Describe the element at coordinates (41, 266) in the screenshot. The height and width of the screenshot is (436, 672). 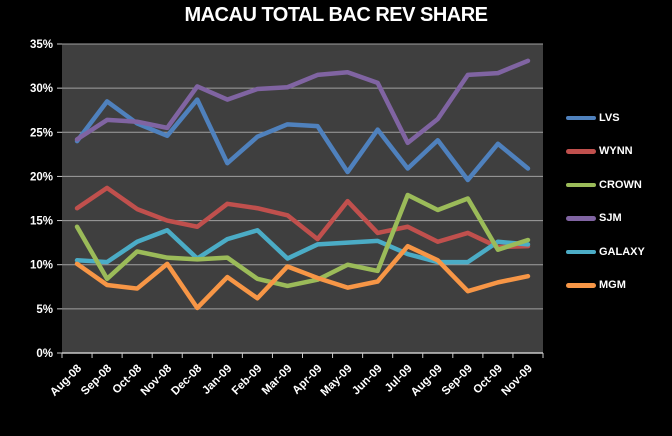
I see `y-tick-label: 10%` at that location.